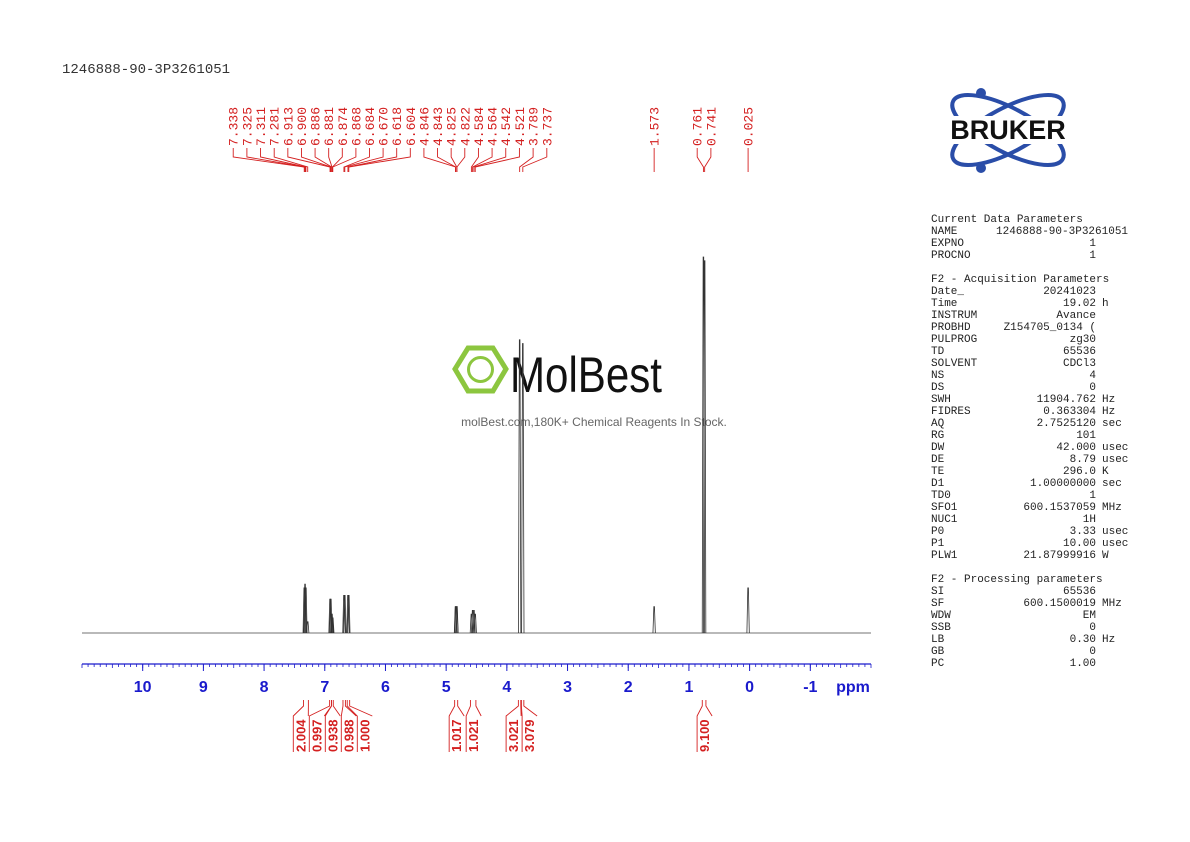 This screenshot has width=1190, height=842. Describe the element at coordinates (1115, 460) in the screenshot. I see `parameter-unit: usec` at that location.